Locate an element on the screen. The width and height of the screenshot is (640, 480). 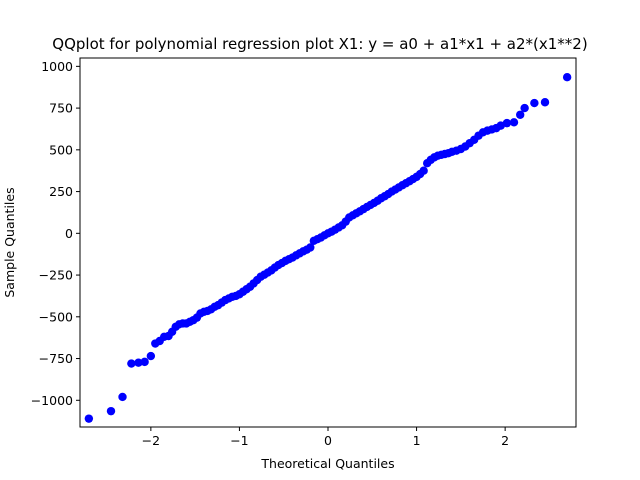
y-tick-label: −750 is located at coordinates (56, 358).